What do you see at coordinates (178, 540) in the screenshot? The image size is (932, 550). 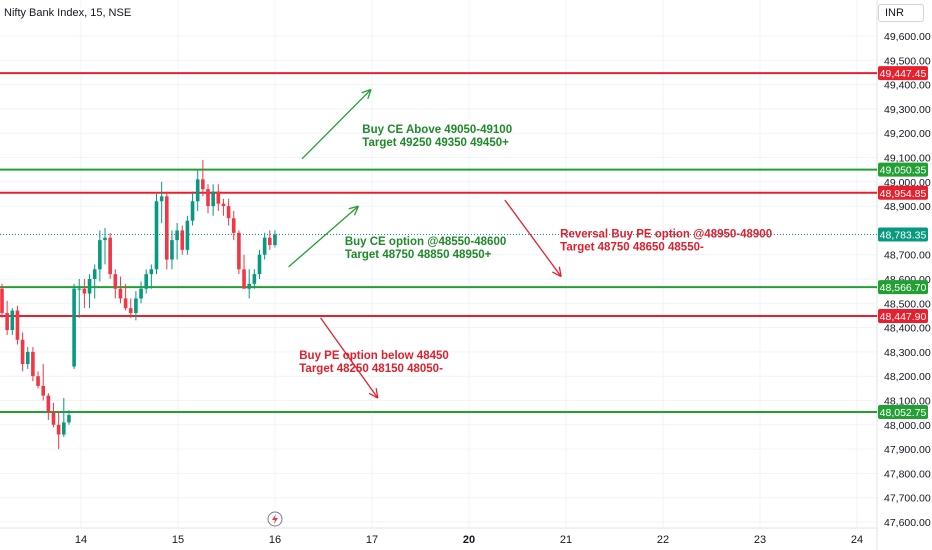 I see `x-tick-label: 15` at bounding box center [178, 540].